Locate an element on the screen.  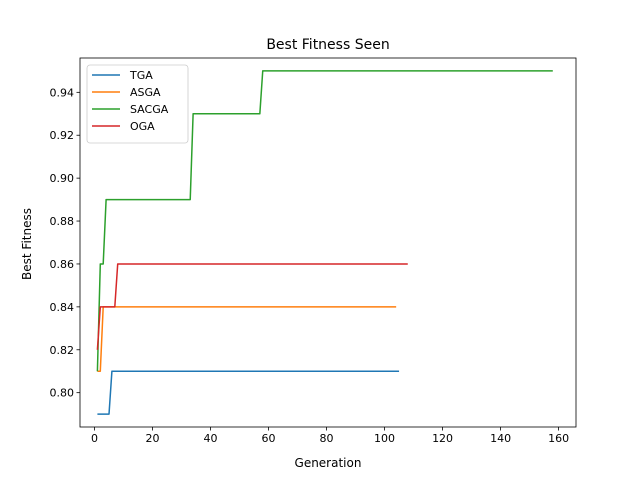
series-line-oga is located at coordinates (252, 306).